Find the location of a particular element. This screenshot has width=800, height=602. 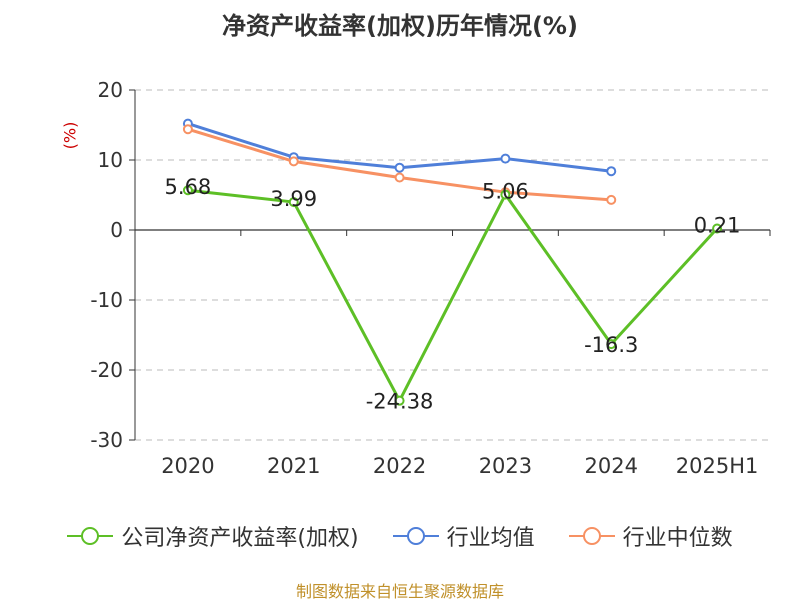

data-label: -16.3 is located at coordinates (611, 345).